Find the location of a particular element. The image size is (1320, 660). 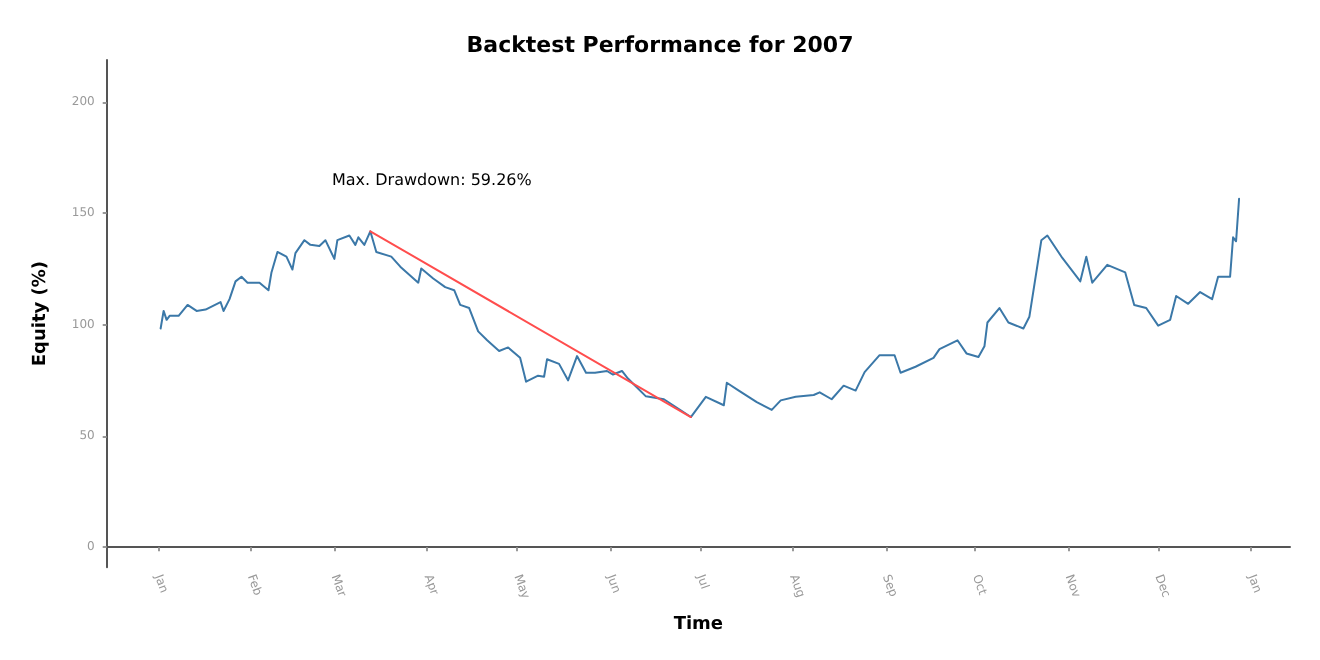

x-axis-title: Time is located at coordinates (698, 625).